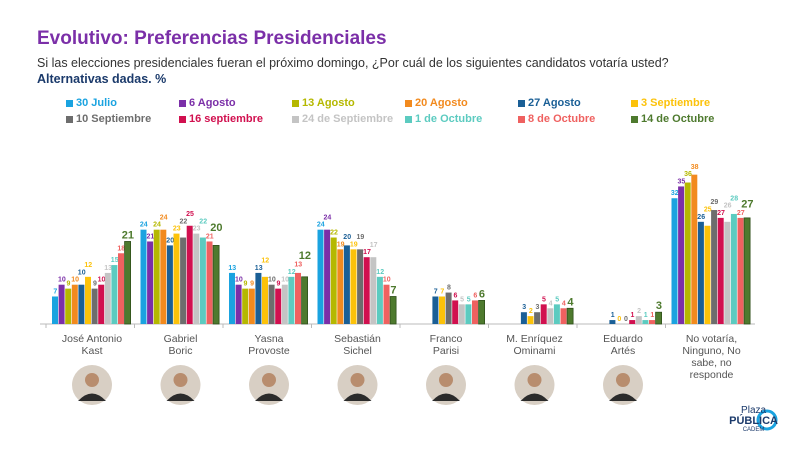 The image size is (800, 449). What do you see at coordinates (328, 103) in the screenshot?
I see `legend-label: 13 Agosto` at bounding box center [328, 103].